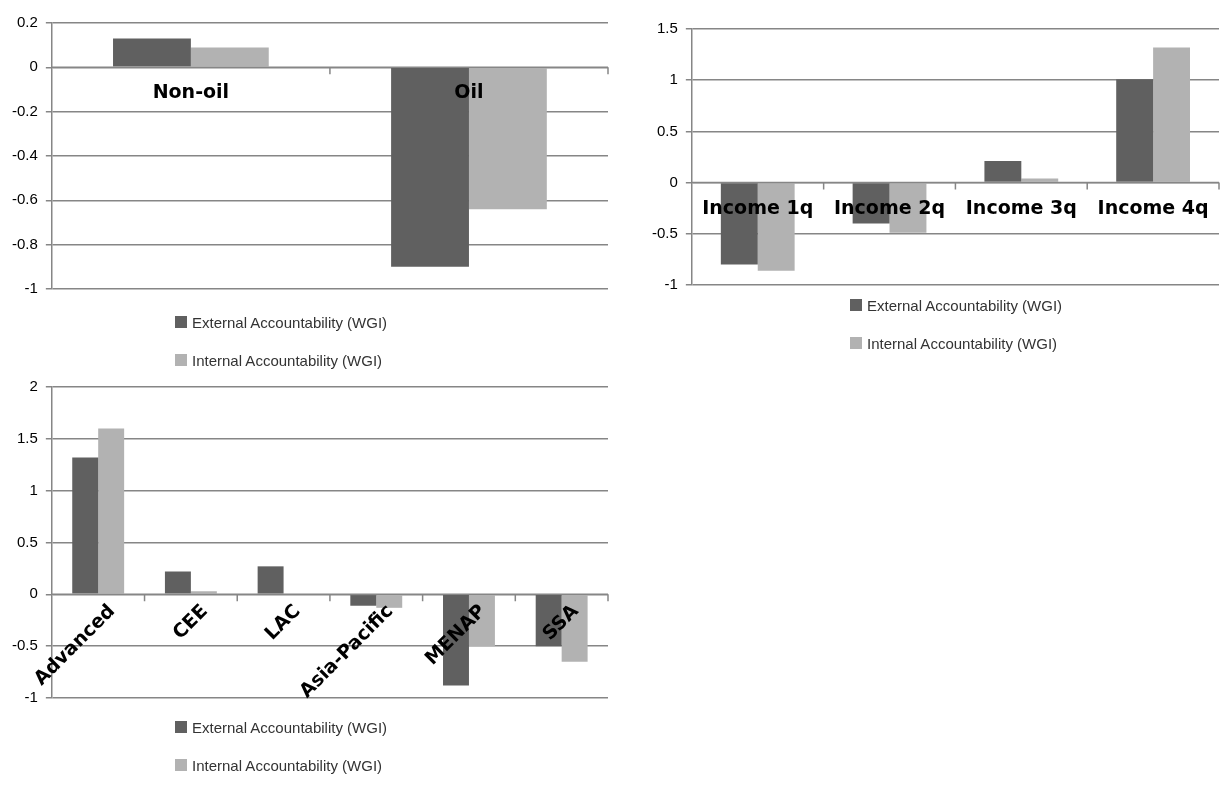 Image resolution: width=1221 pixels, height=794 pixels. I want to click on x-tick-label: Non-oil, so click(191, 91).